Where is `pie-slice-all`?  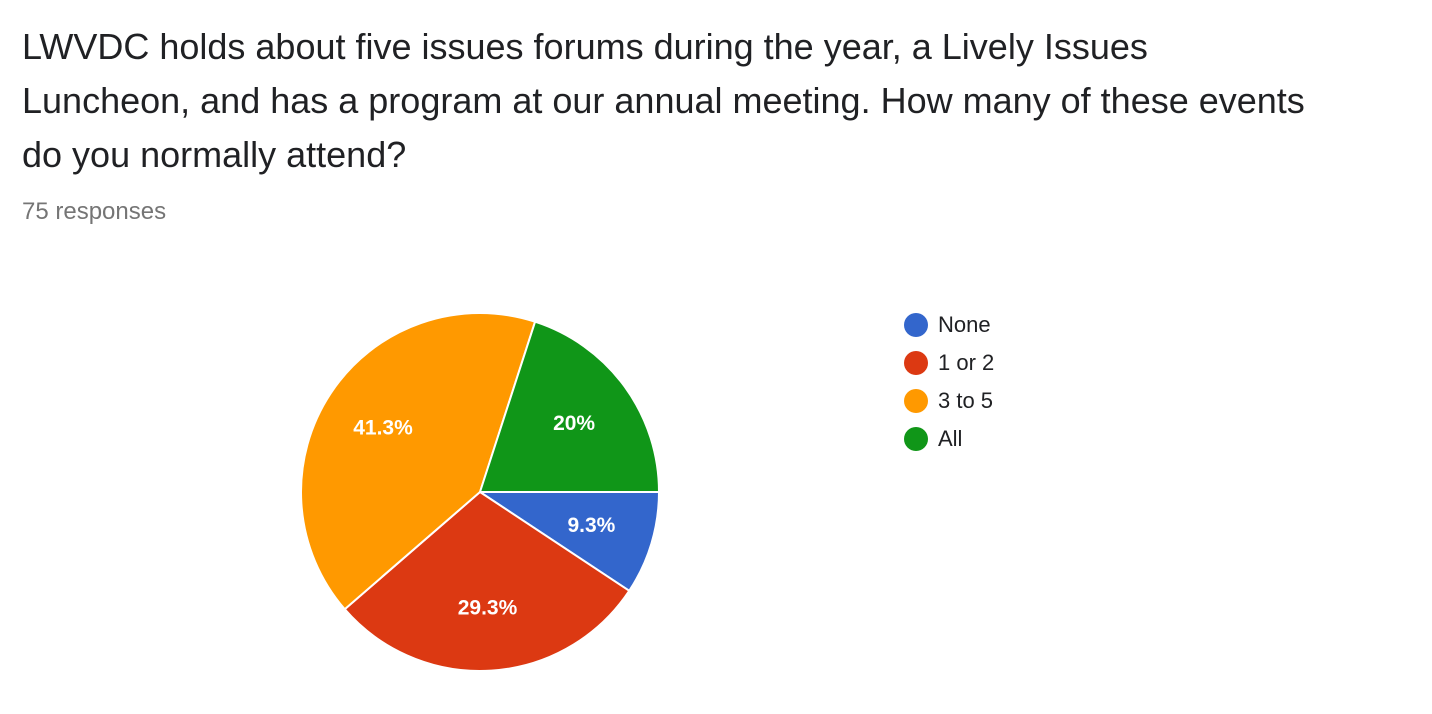
pie-slice-all is located at coordinates (569, 406).